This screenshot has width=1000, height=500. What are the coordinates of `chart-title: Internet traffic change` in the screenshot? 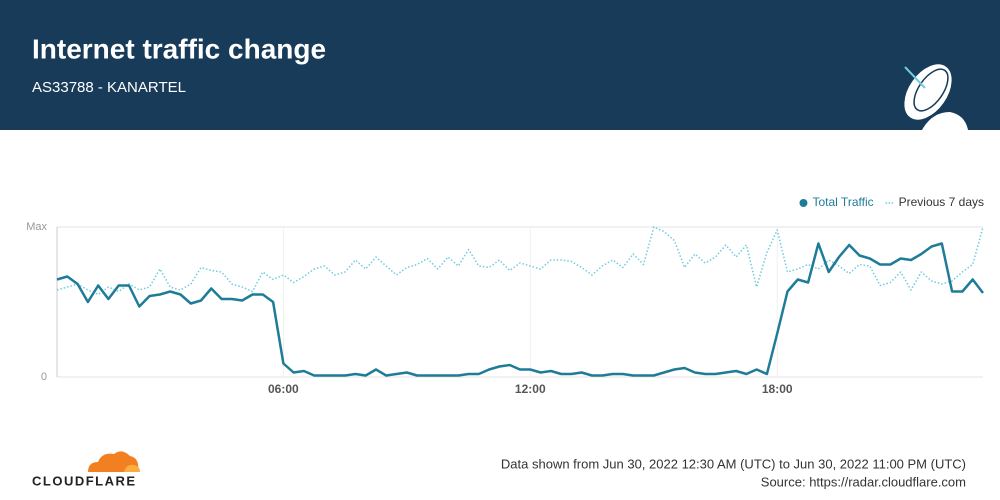 It's located at (179, 48).